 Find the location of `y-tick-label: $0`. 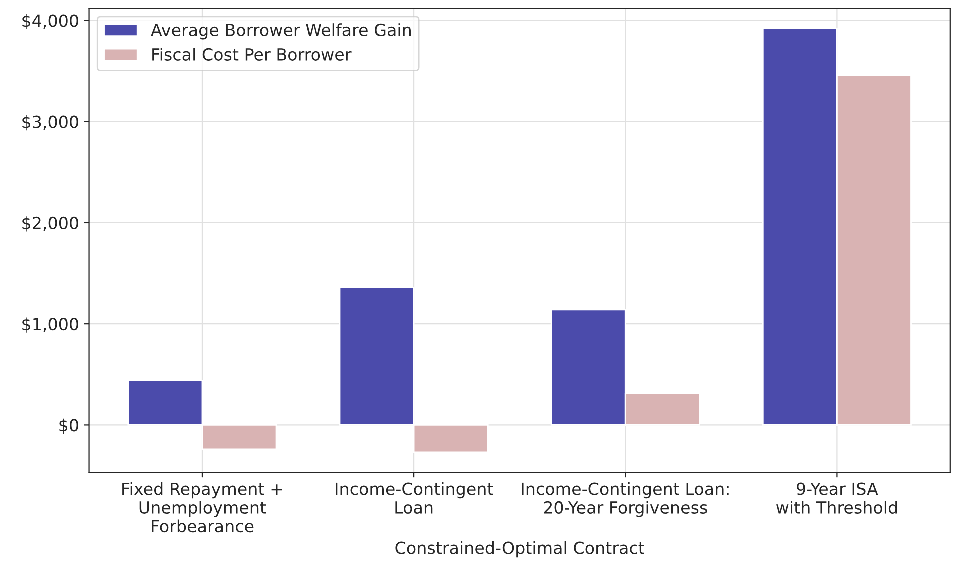

y-tick-label: $0 is located at coordinates (69, 426).